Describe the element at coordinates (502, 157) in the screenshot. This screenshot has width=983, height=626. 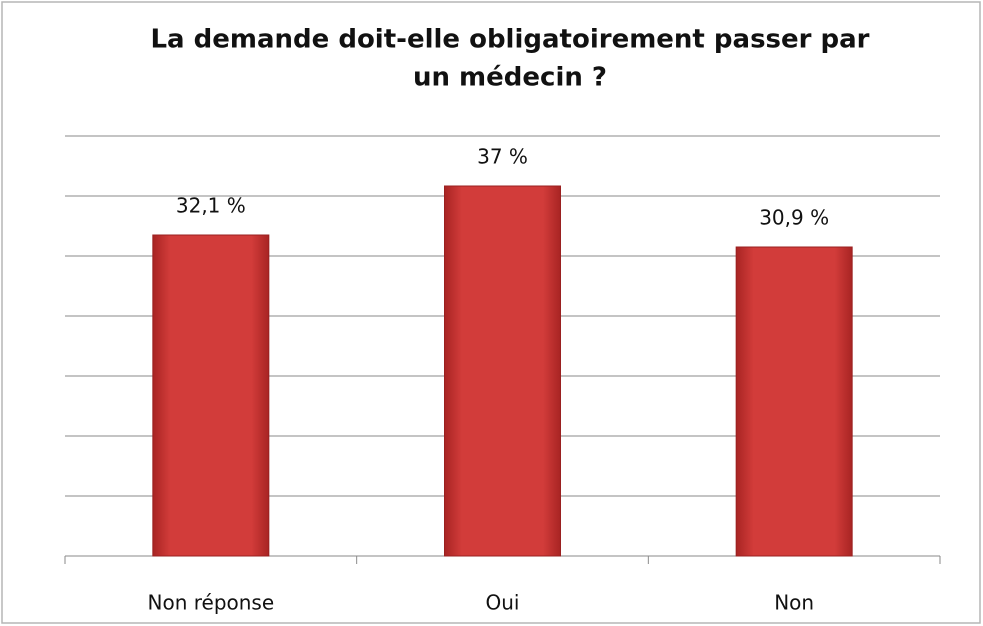
I see `data-label: 37 %` at that location.